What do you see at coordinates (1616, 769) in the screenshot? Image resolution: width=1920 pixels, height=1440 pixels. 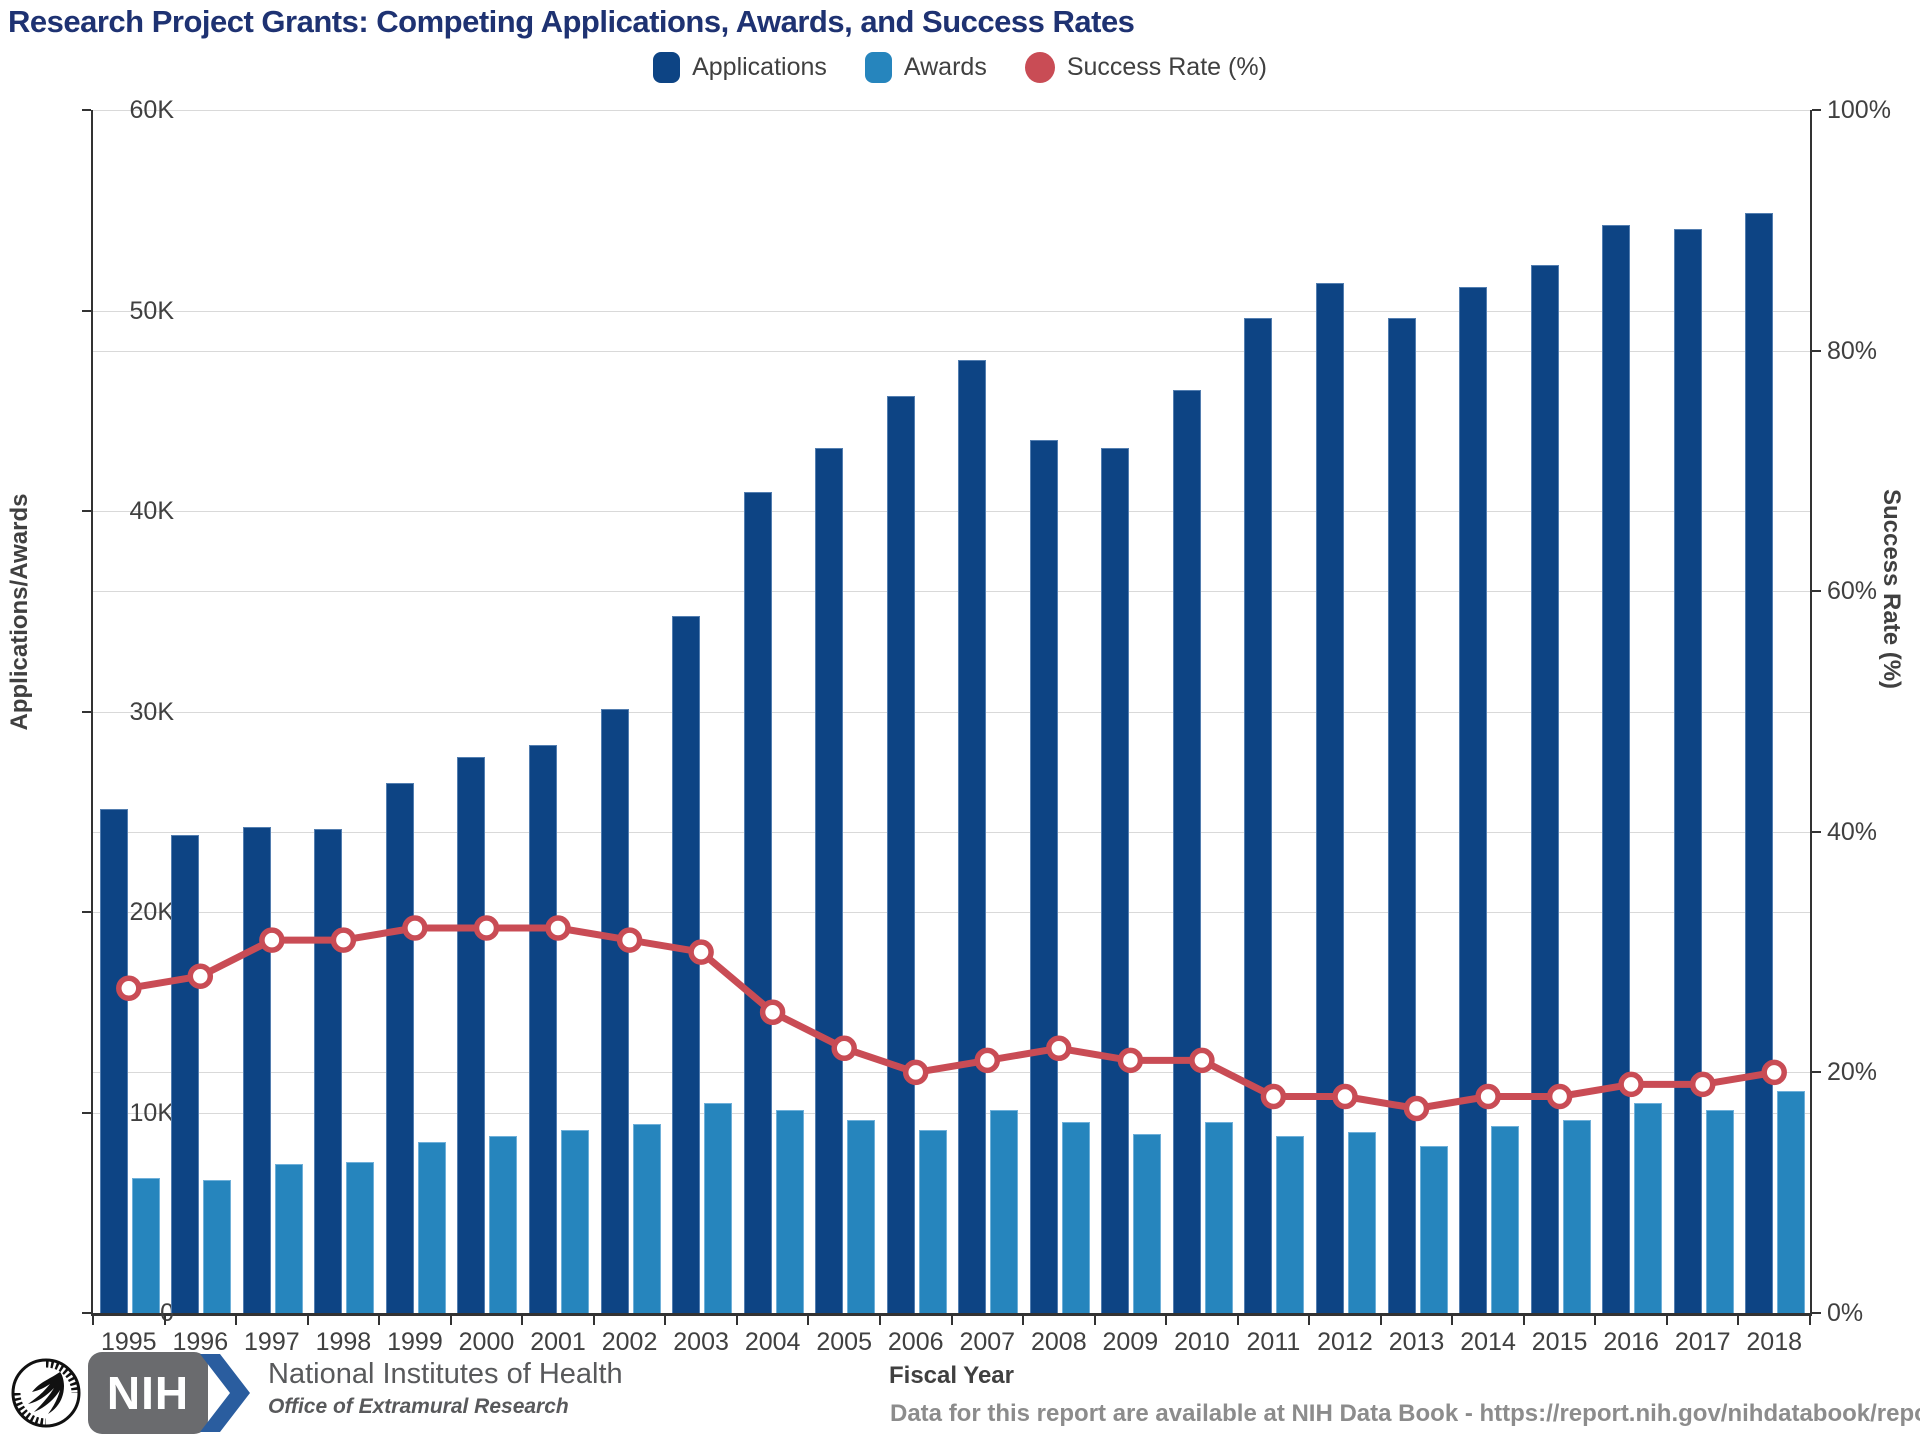 I see `applications-bar-2016` at bounding box center [1616, 769].